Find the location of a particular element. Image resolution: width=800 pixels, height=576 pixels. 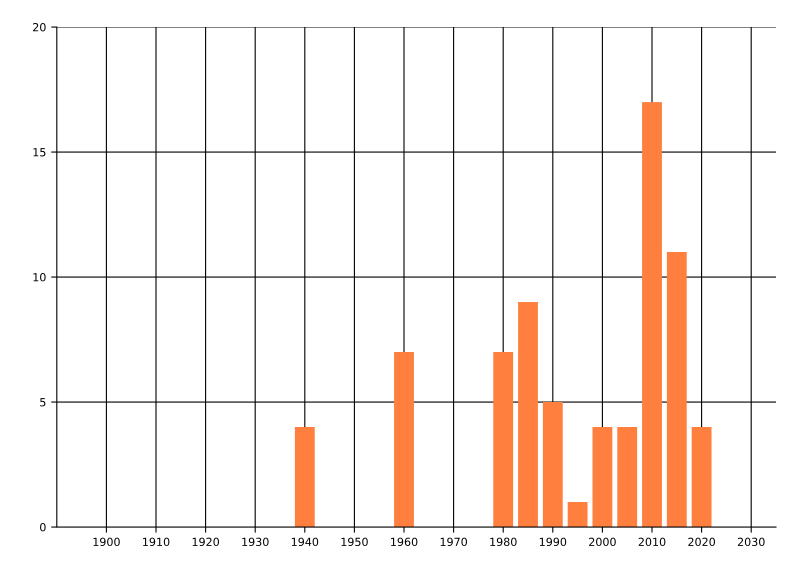

x-tick-label: 1900 is located at coordinates (106, 542).